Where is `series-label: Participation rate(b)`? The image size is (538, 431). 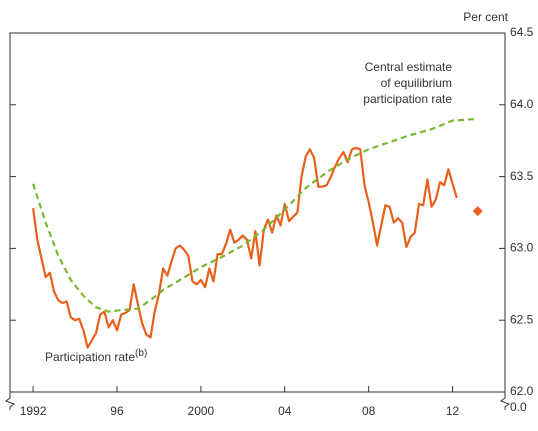 series-label: Participation rate(b) is located at coordinates (96, 356).